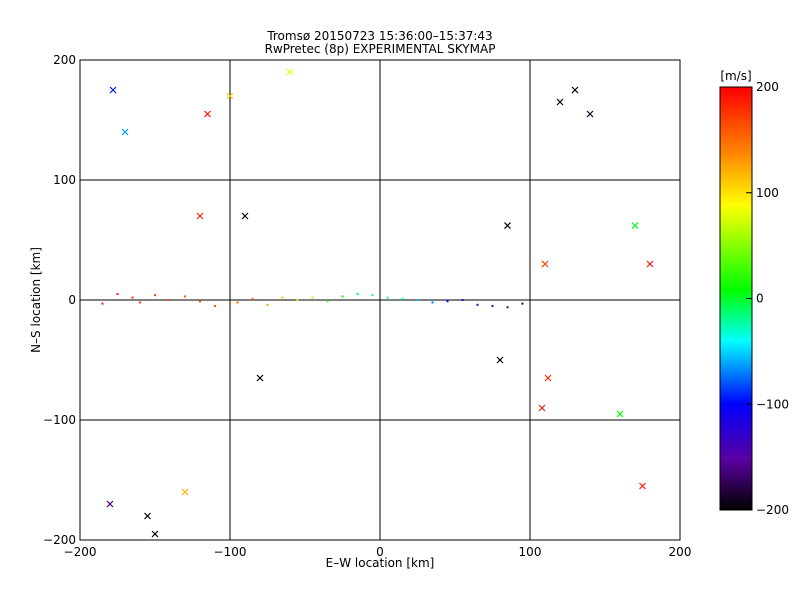 The width and height of the screenshot is (800, 600). Describe the element at coordinates (530, 552) in the screenshot. I see `x-tick-label-3: 100` at that location.